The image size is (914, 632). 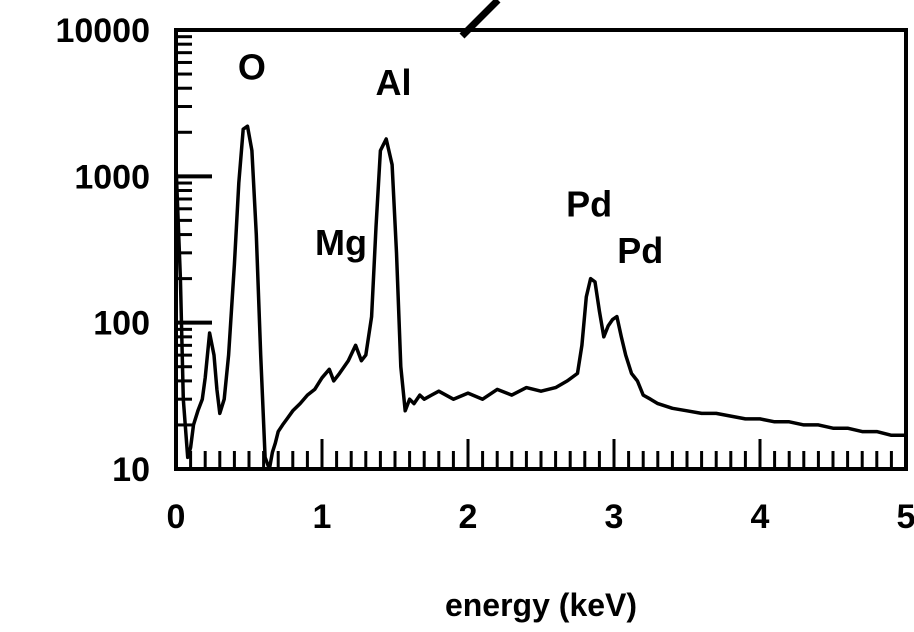 What do you see at coordinates (322, 517) in the screenshot?
I see `x-tick-label: 1` at bounding box center [322, 517].